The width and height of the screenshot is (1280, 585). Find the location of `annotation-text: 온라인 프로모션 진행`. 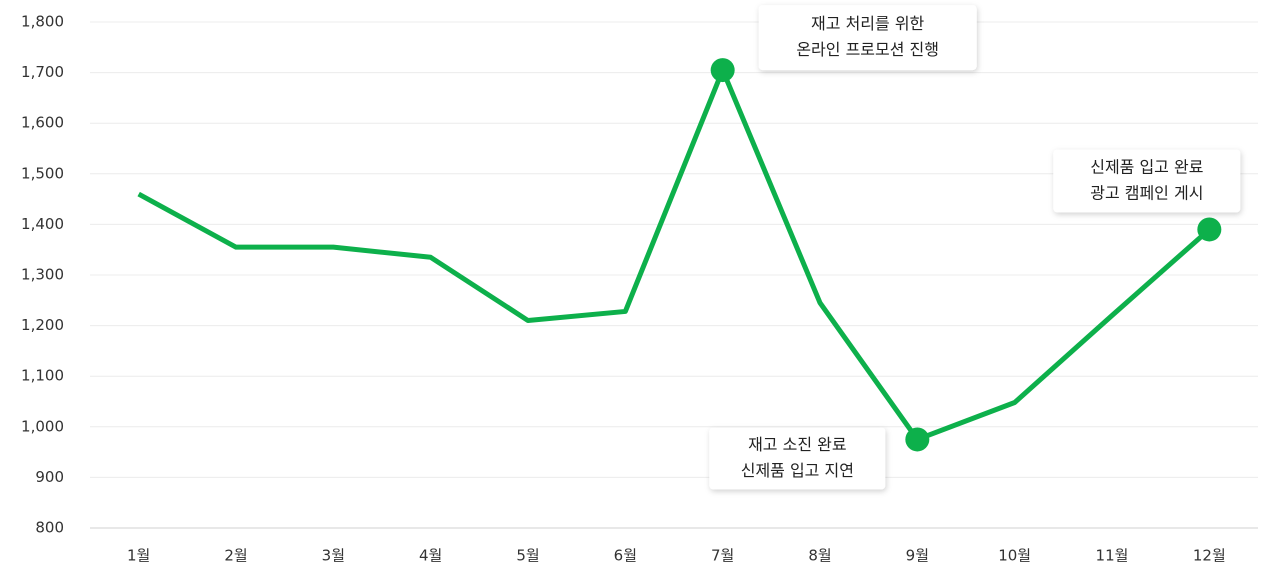

annotation-text: 온라인 프로모션 진행 is located at coordinates (867, 49).